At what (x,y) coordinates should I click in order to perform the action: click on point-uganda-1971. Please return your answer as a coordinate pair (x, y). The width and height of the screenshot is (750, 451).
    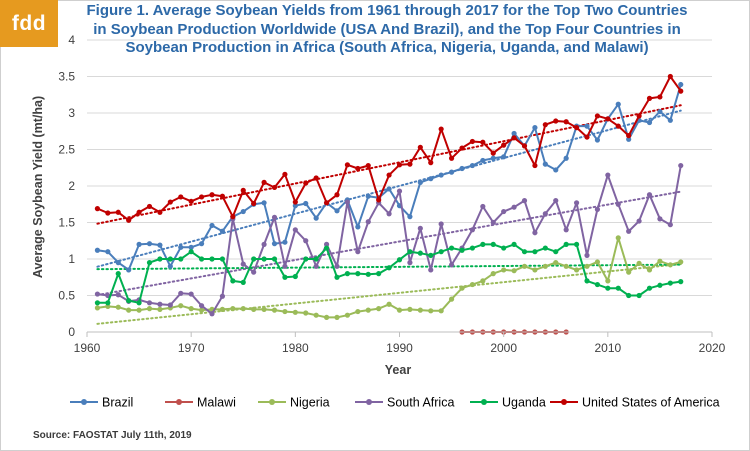
    Looking at the image, I should click on (201, 259).